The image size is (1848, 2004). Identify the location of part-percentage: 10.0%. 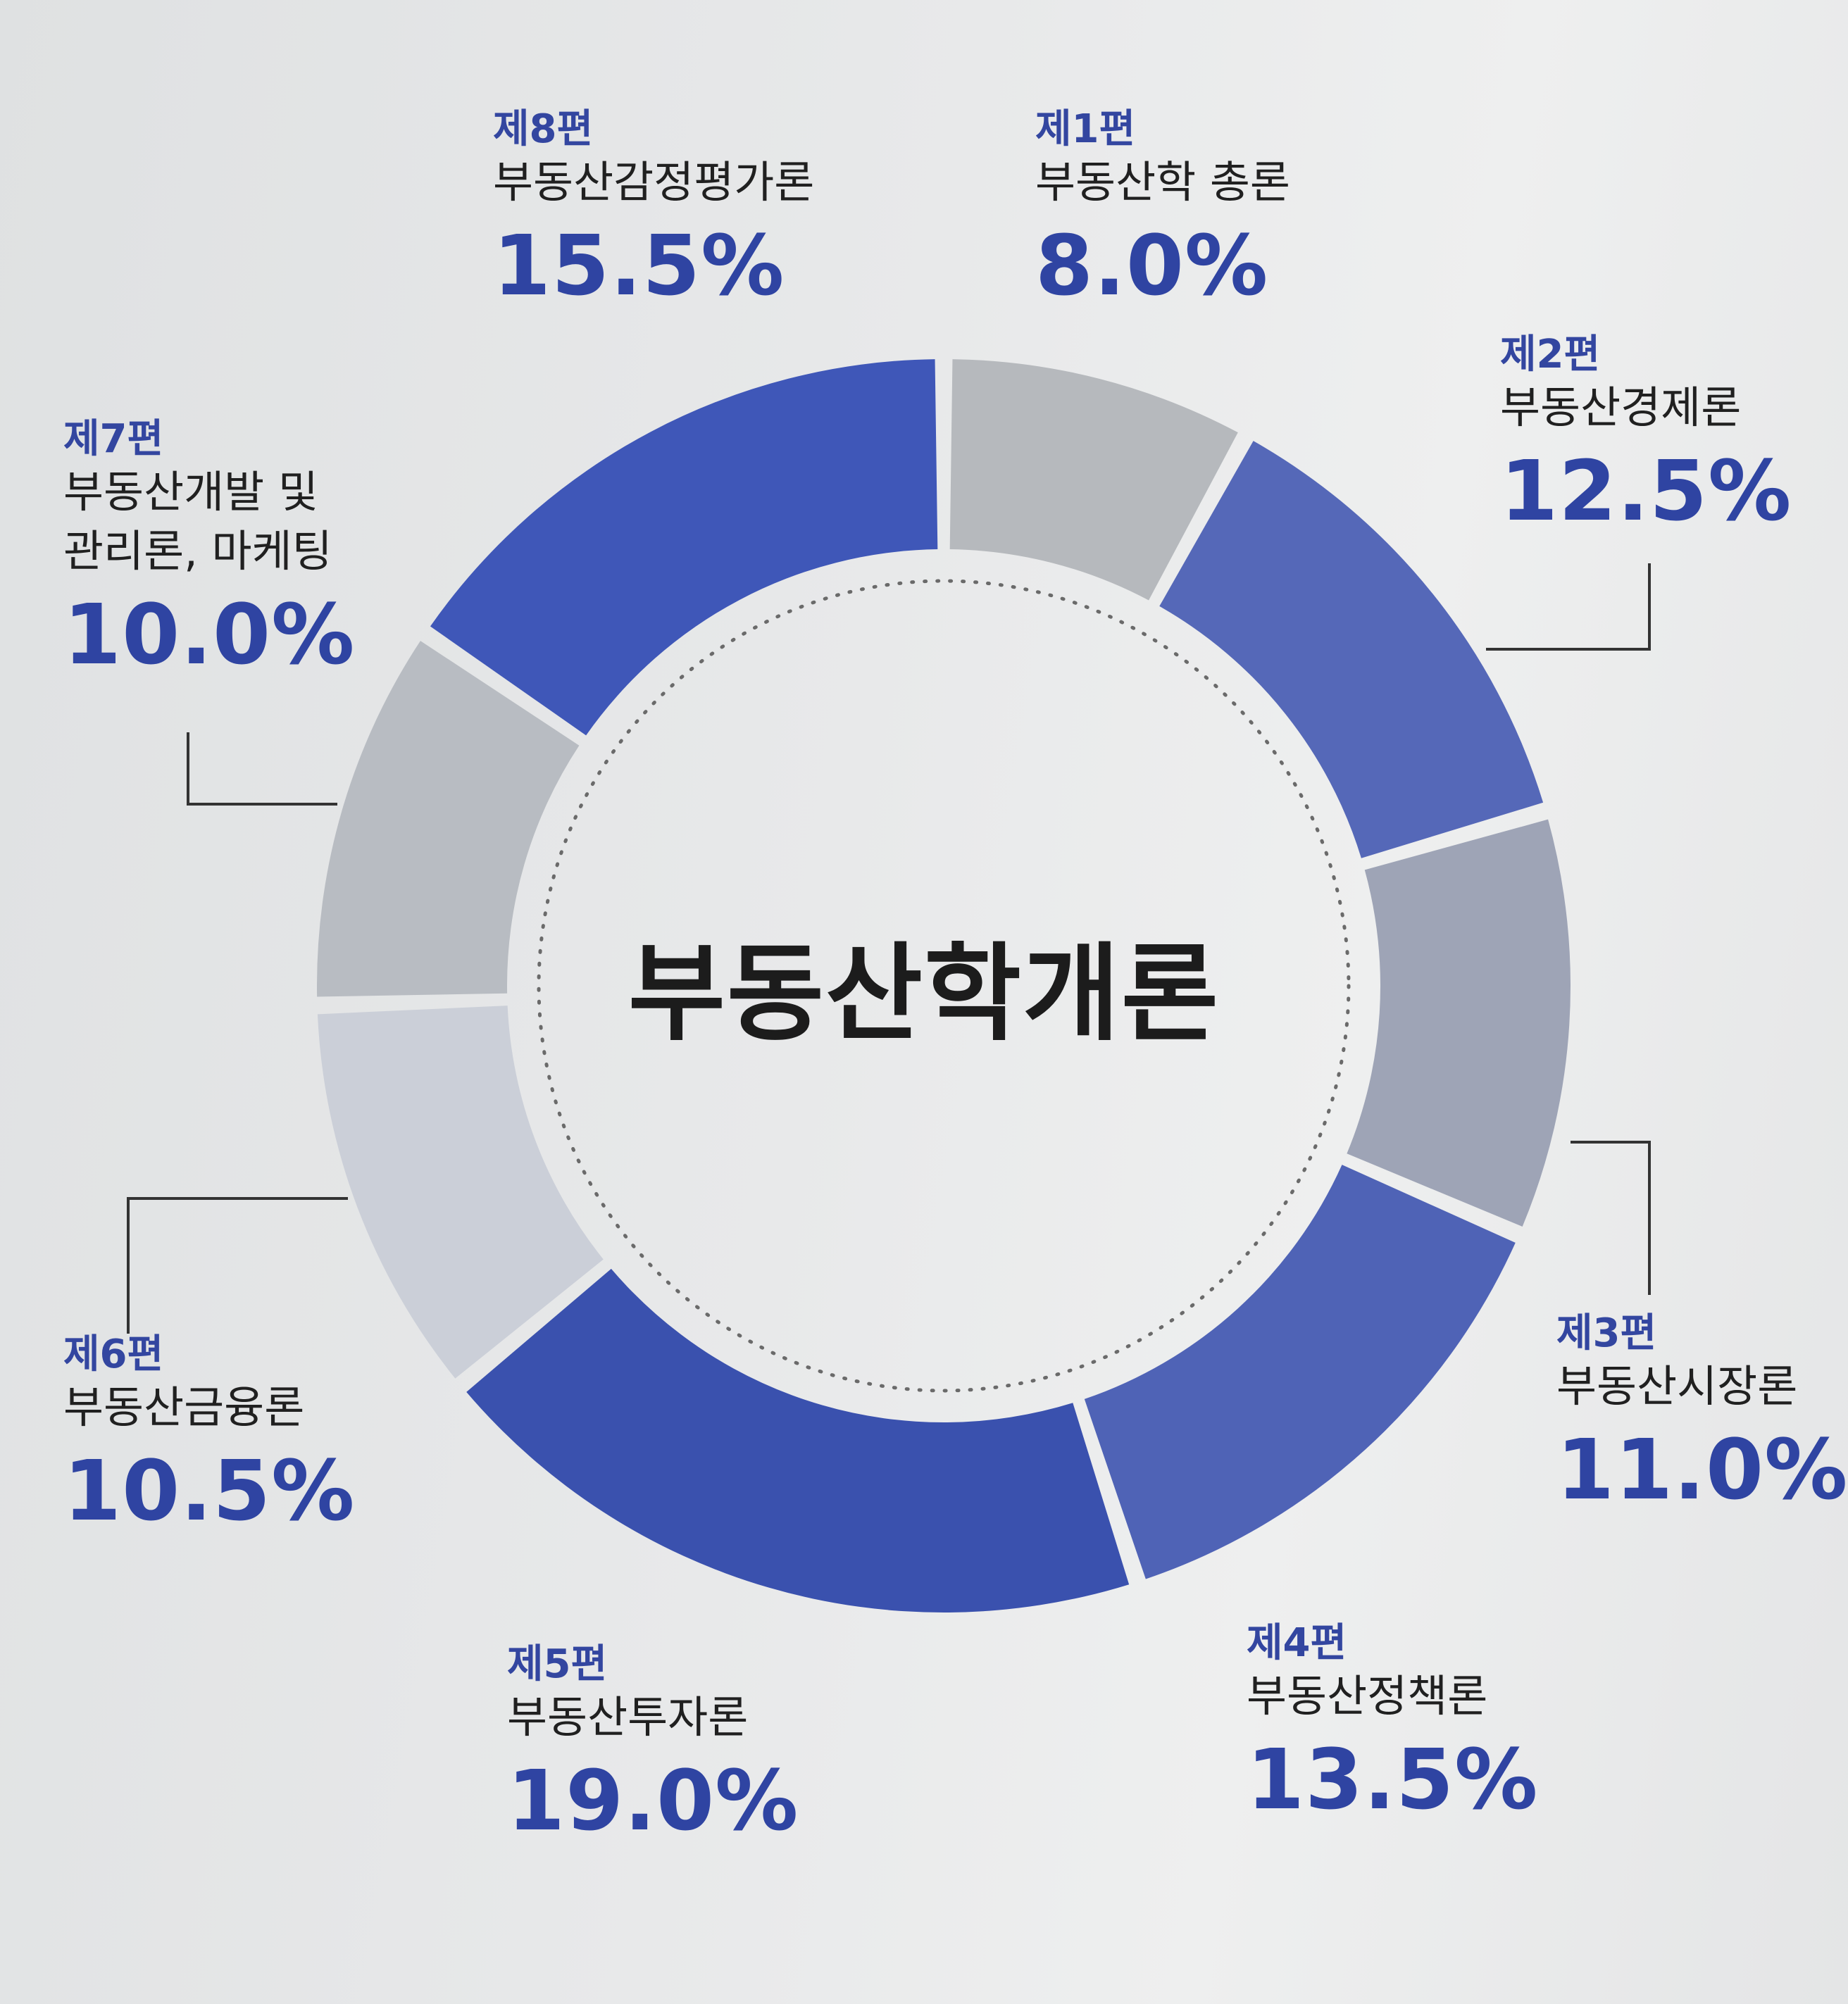
(209, 634).